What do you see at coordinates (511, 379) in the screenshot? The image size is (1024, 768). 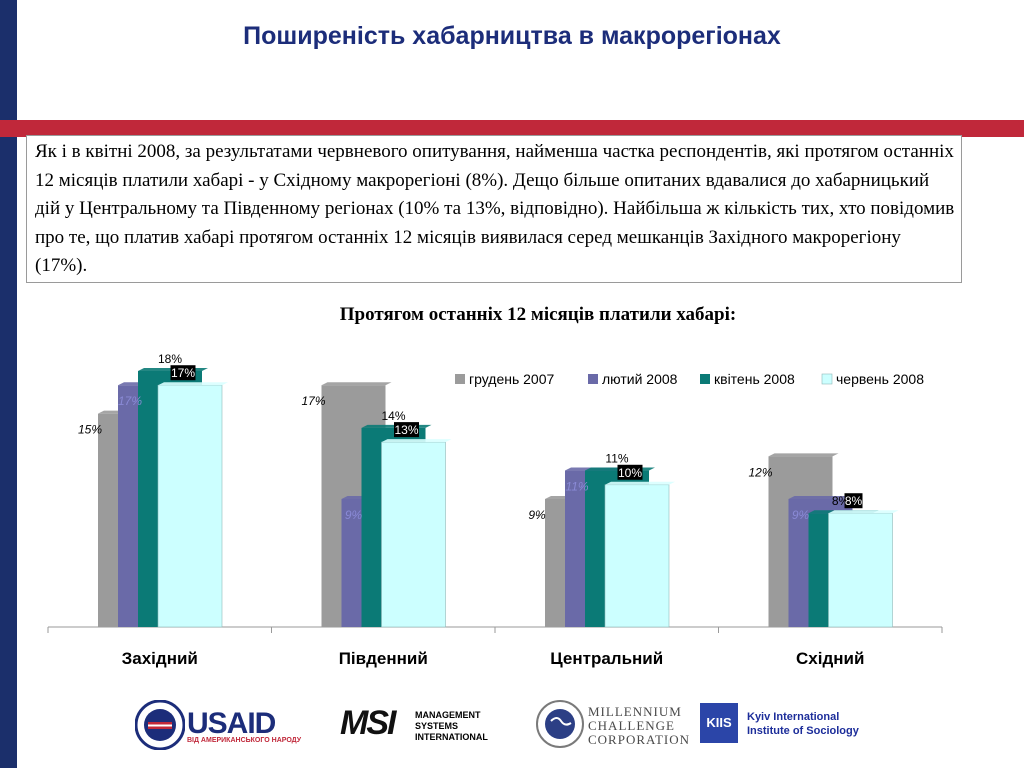 I see `legend-label: грудень 2007` at bounding box center [511, 379].